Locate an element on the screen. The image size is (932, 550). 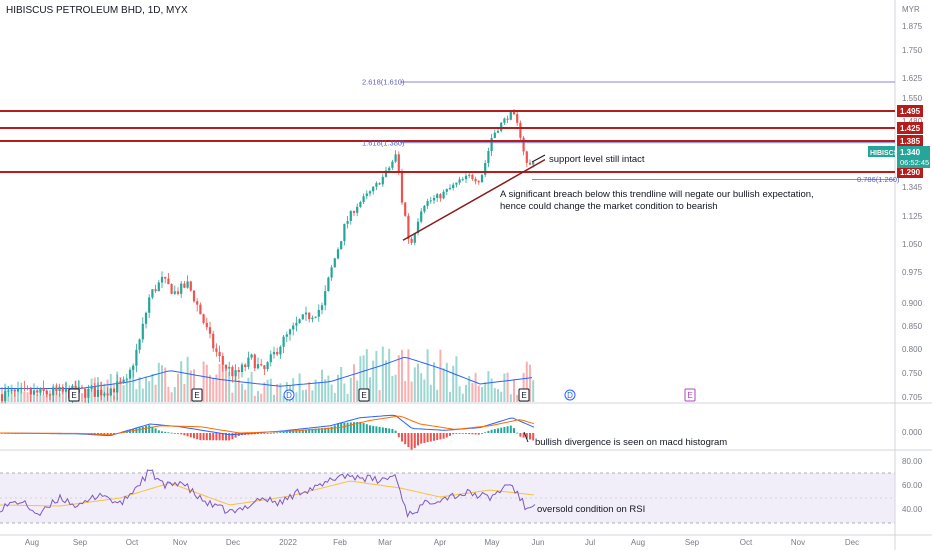
price-tick: 1.125 is located at coordinates (912, 216).